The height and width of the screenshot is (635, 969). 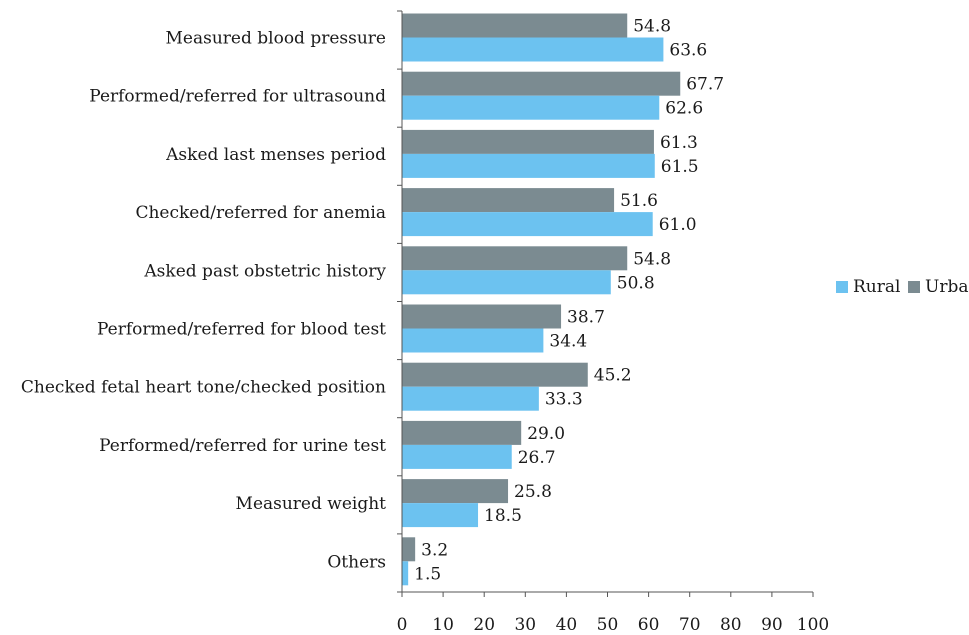 What do you see at coordinates (680, 167) in the screenshot?
I see `data-label-rural-cat-2: 61.5` at bounding box center [680, 167].